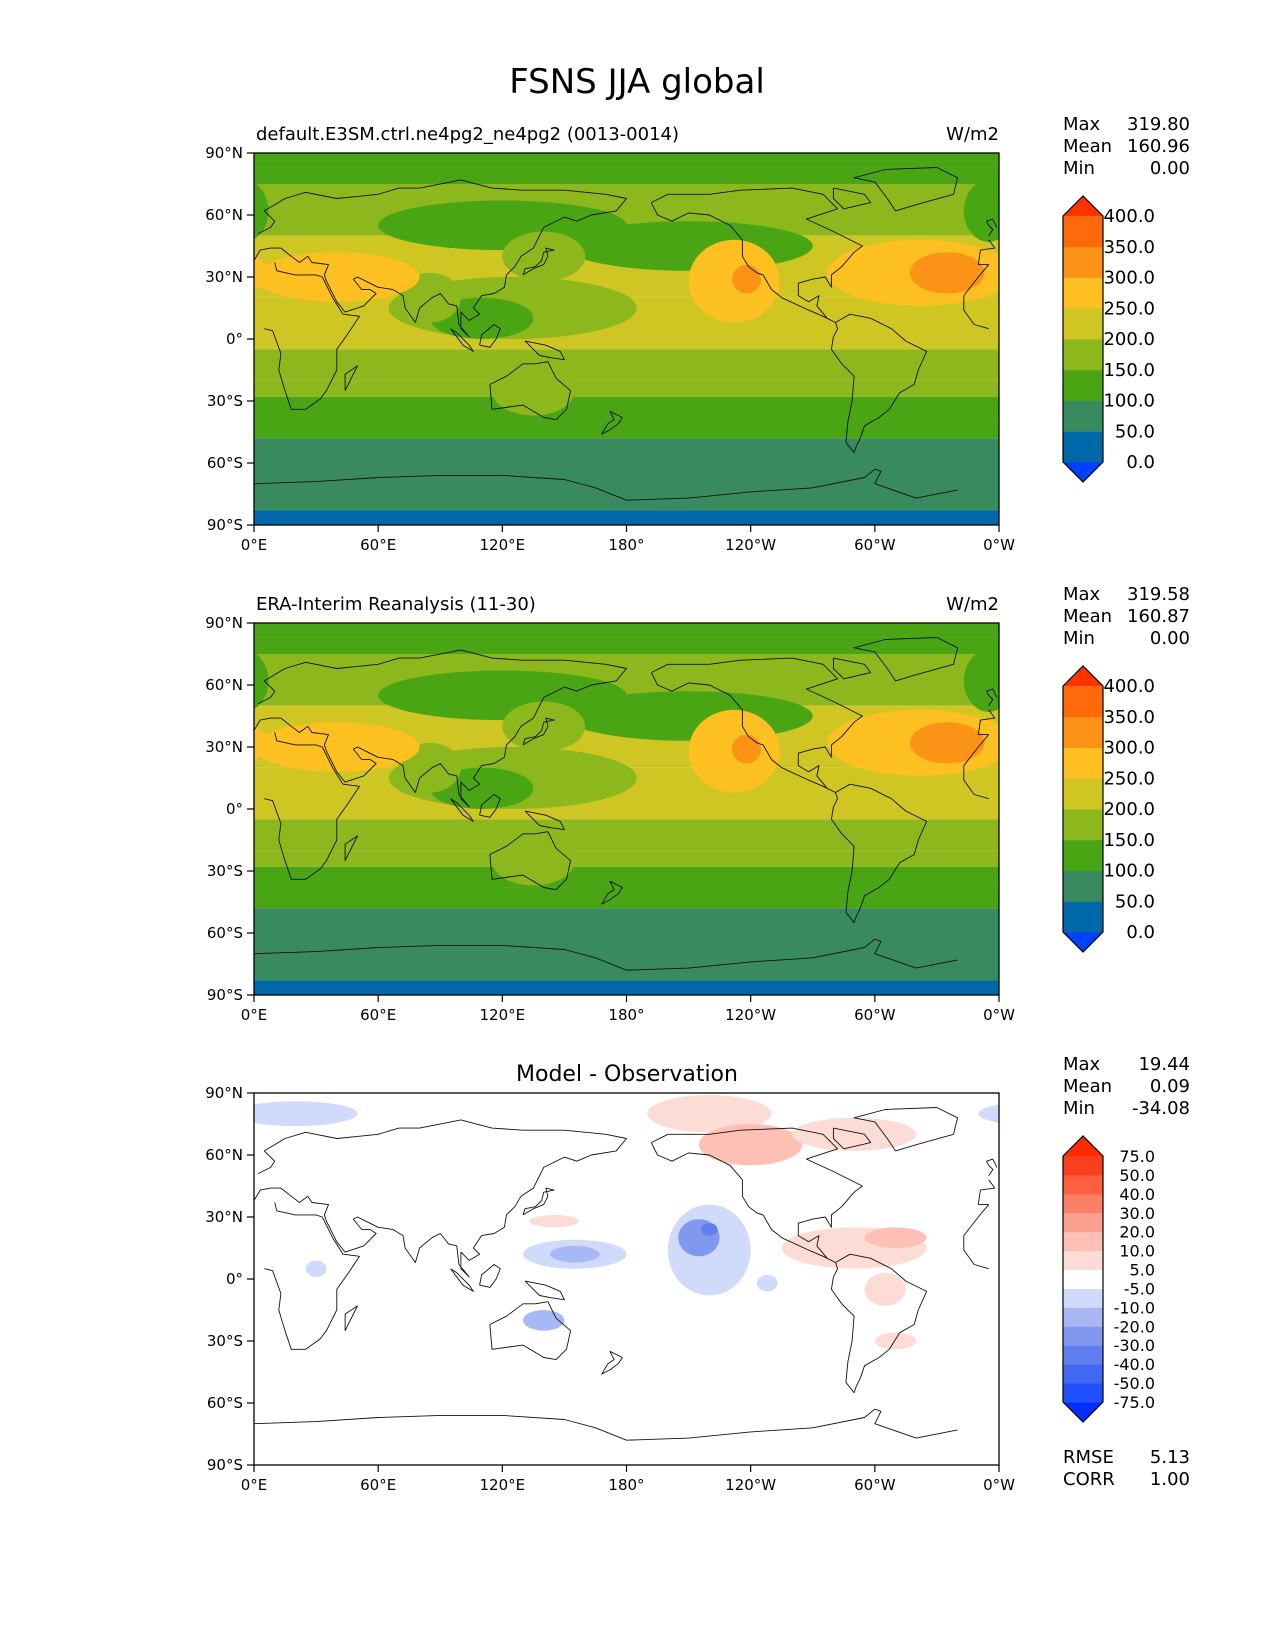 The image size is (1275, 1650). Describe the element at coordinates (756, 255) in the screenshot. I see `coastline-north-america` at that location.